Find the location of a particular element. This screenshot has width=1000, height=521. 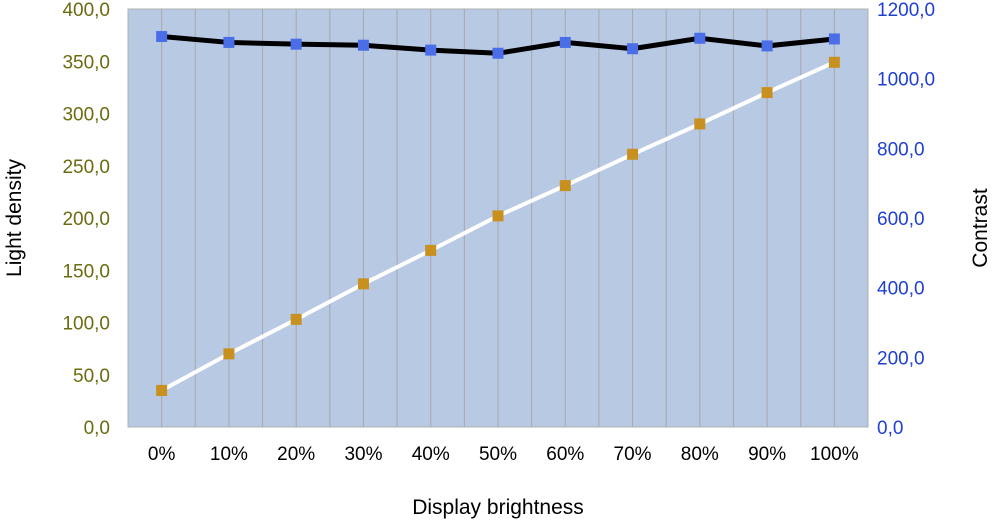

x-axis-title: Display brightness is located at coordinates (498, 507).